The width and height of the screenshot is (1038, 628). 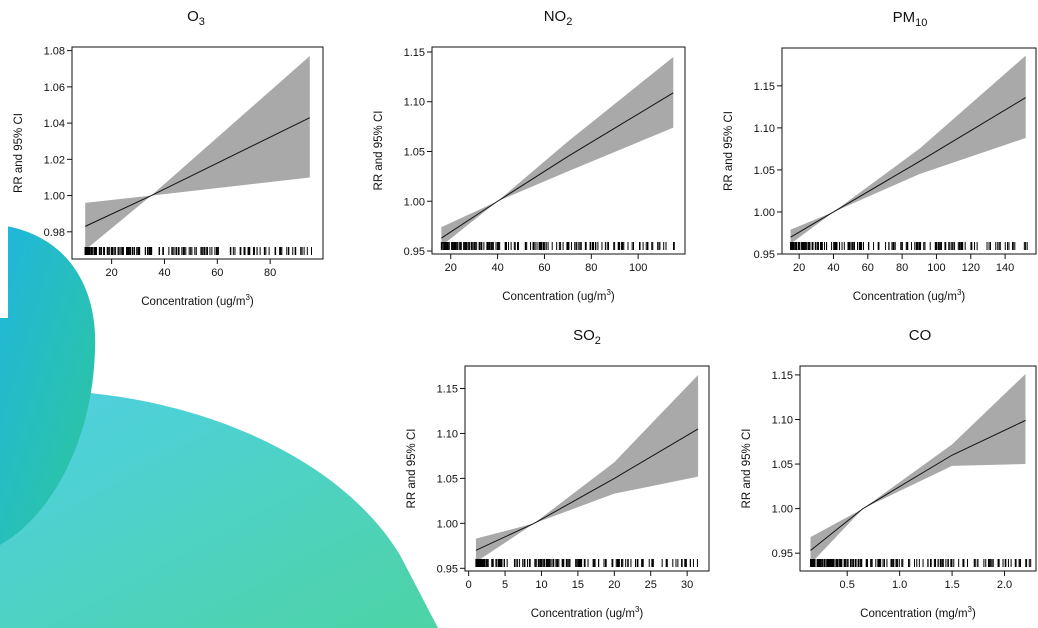 What do you see at coordinates (505, 585) in the screenshot?
I see `x-tick-label: 5` at bounding box center [505, 585].